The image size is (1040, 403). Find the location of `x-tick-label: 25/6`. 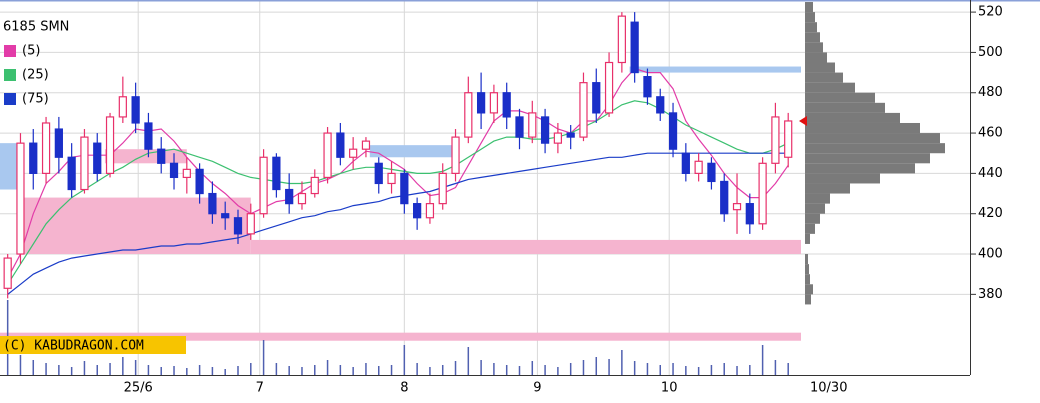

x-tick-label: 25/6 is located at coordinates (138, 388).